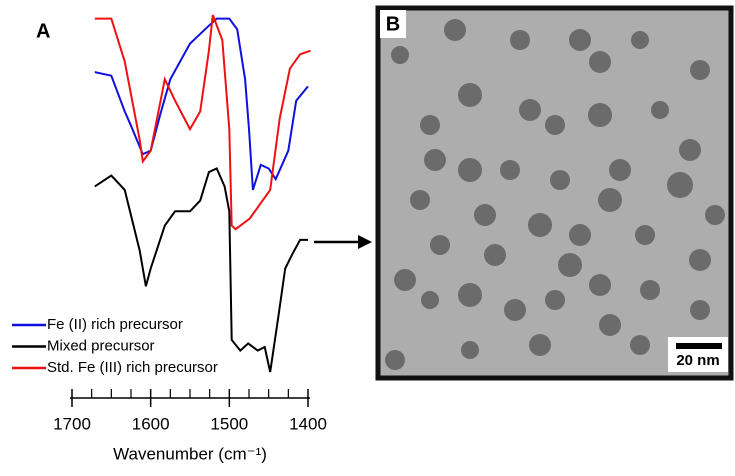 This screenshot has height=476, width=735. I want to click on legend-label: Std. Fe (III) rich precursor, so click(132, 367).